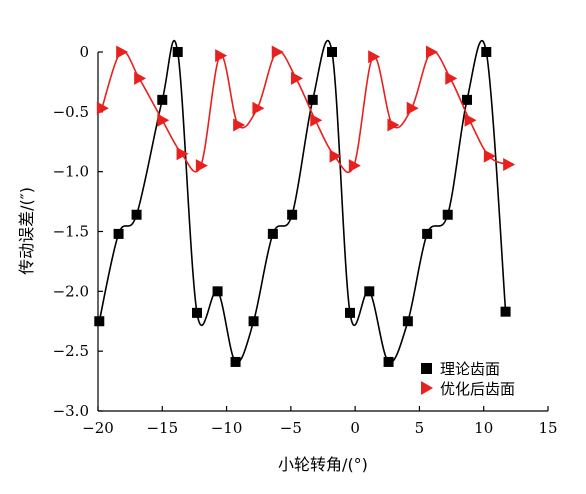  What do you see at coordinates (71, 291) in the screenshot?
I see `y-tick-label: −2.0` at bounding box center [71, 291].